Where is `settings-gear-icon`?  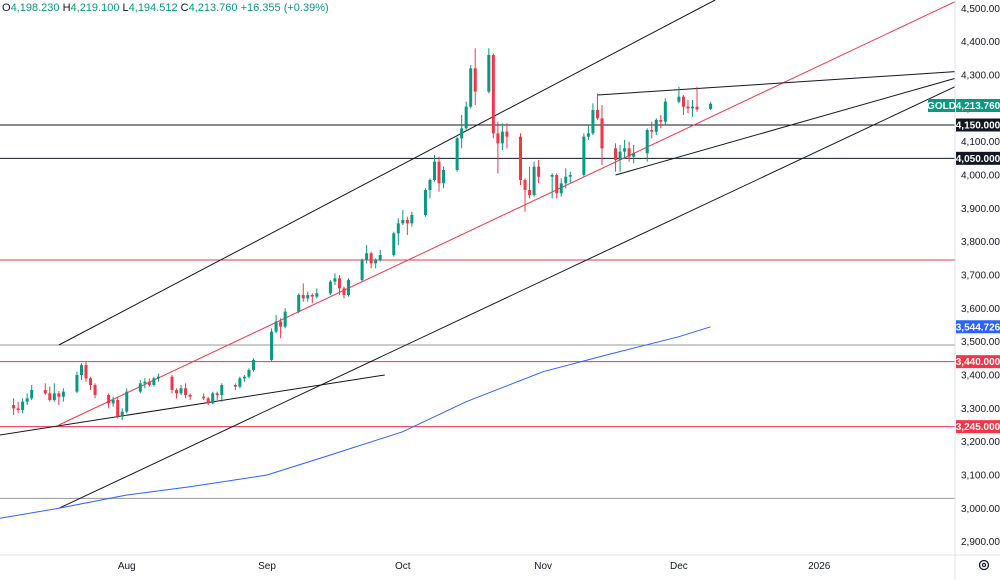 settings-gear-icon is located at coordinates (984, 565).